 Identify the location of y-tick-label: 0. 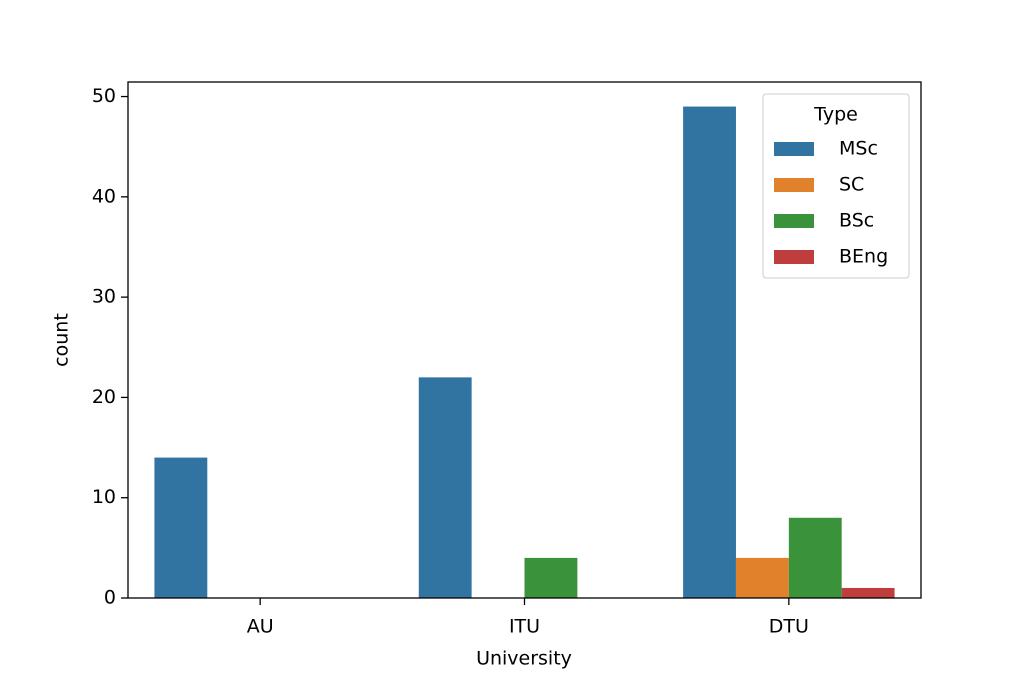
(110, 598).